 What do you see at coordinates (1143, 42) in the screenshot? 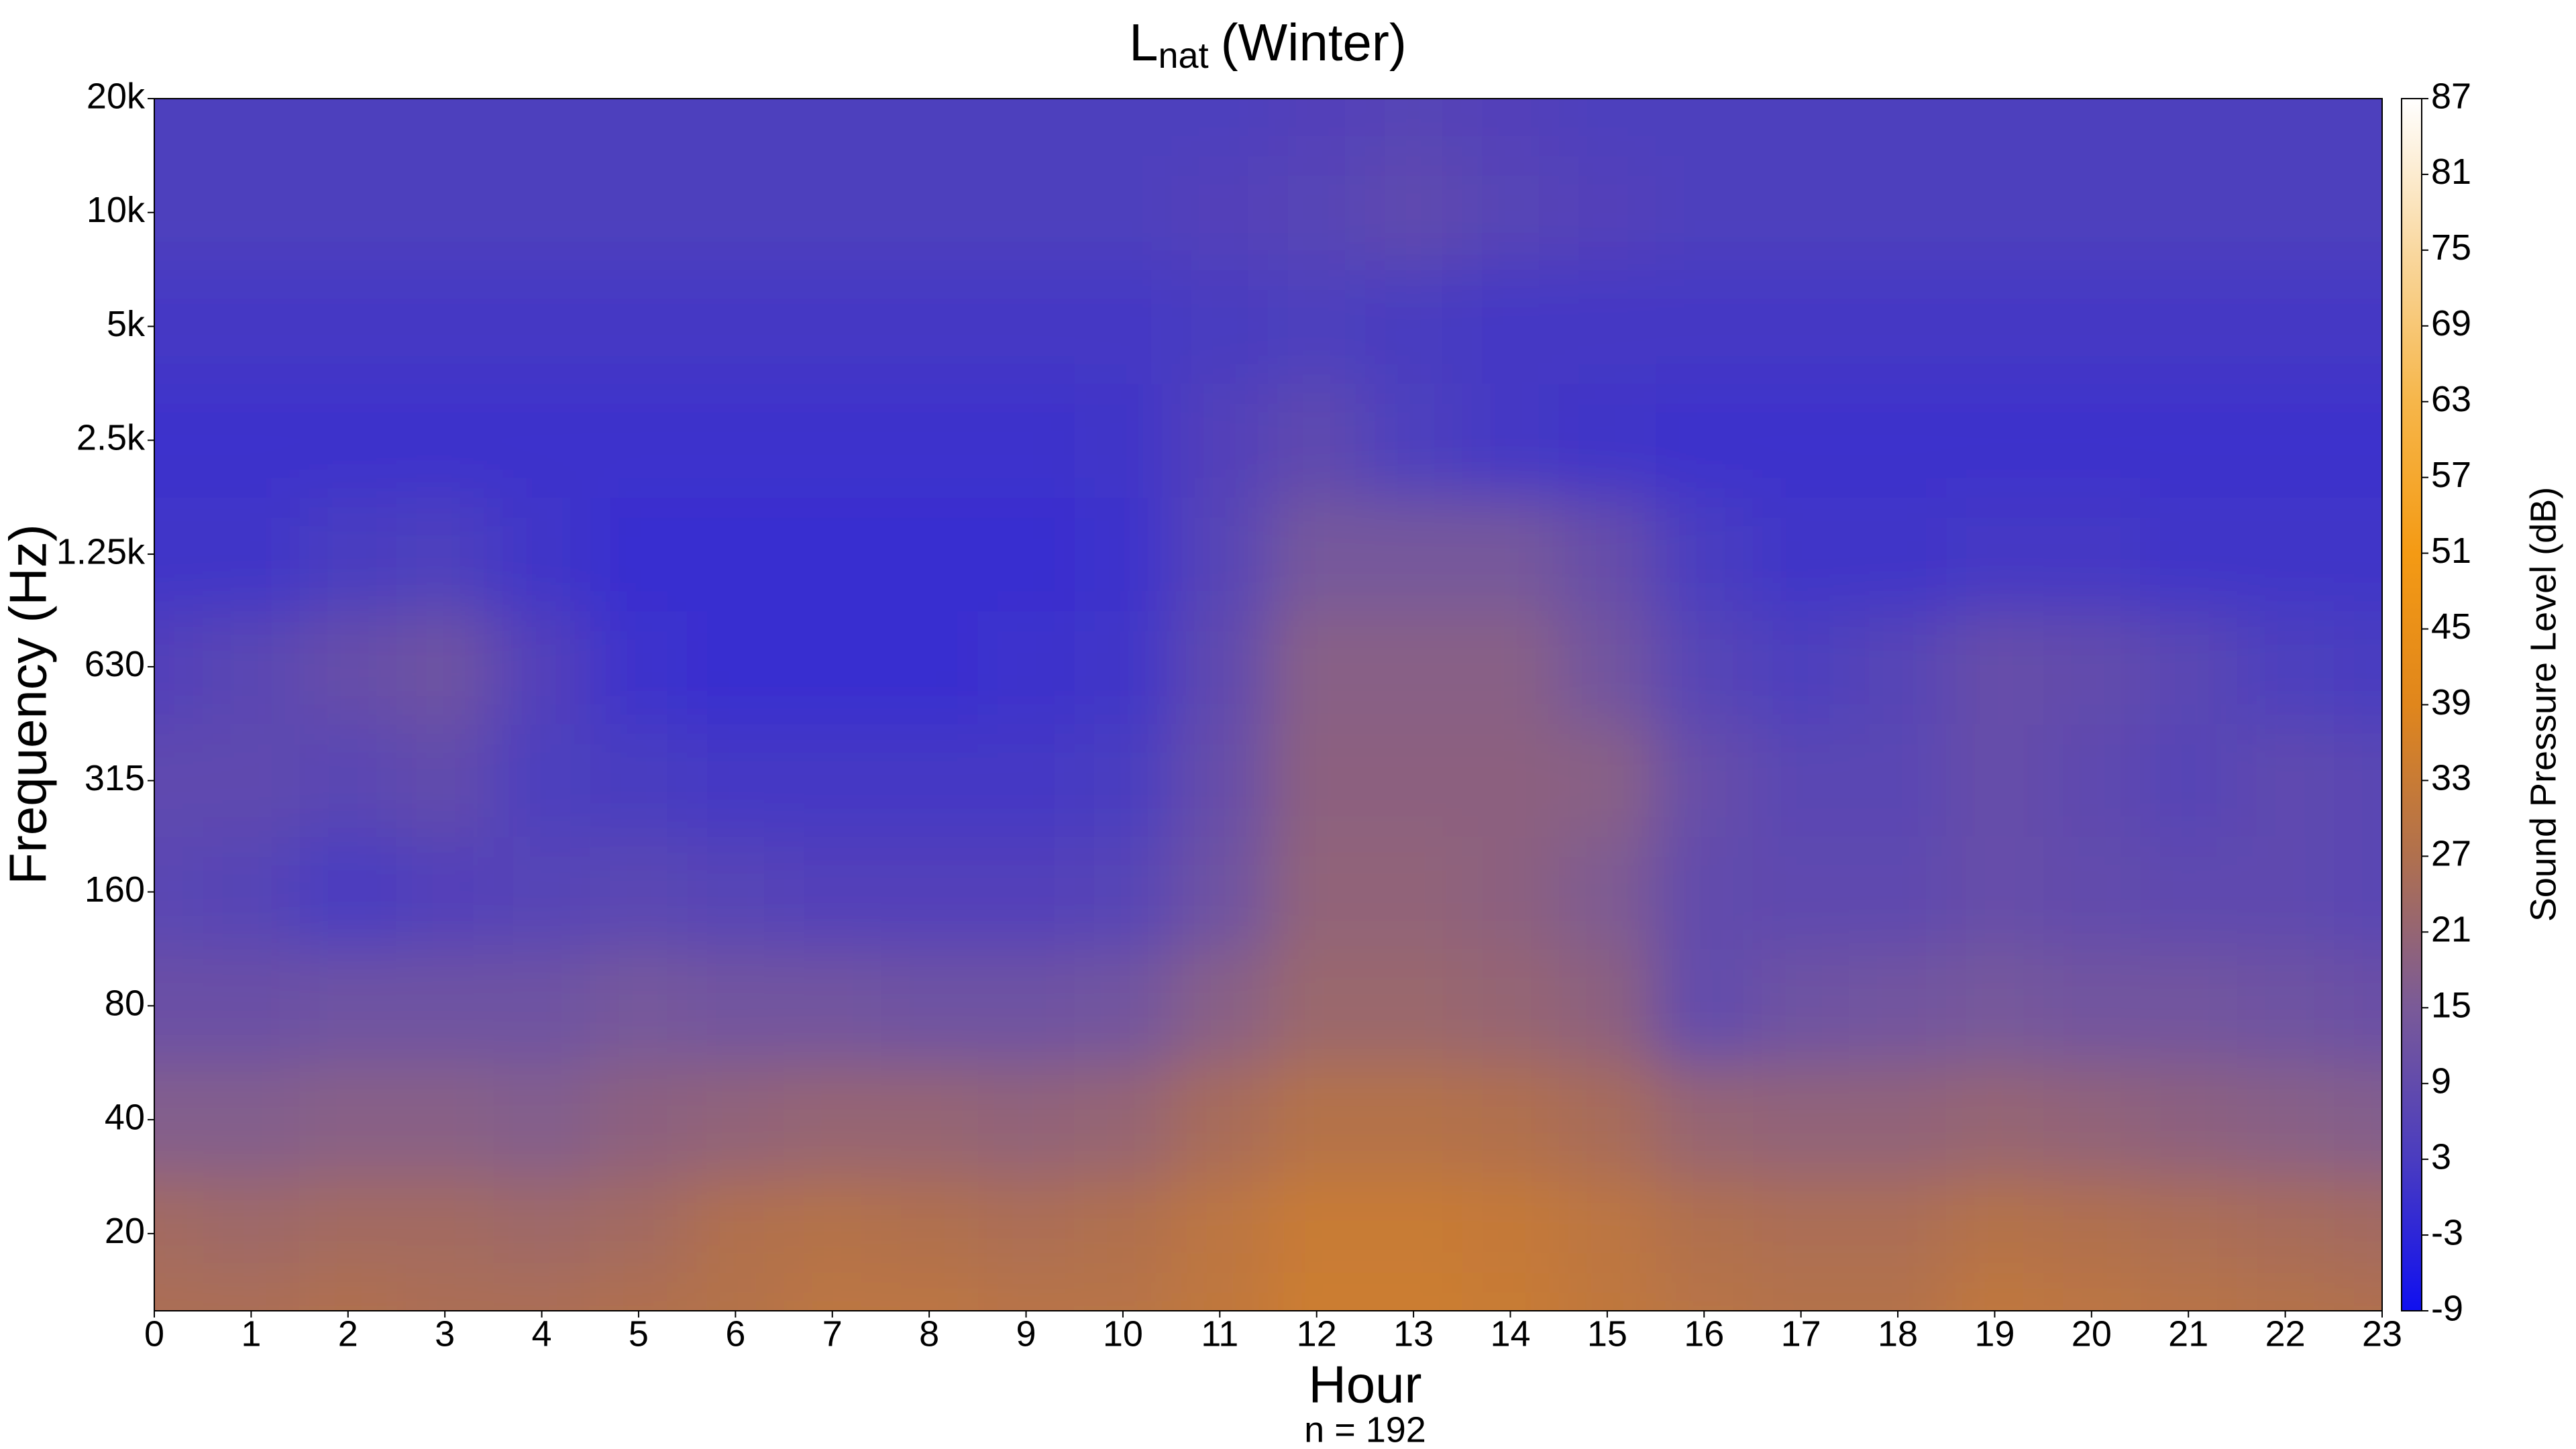
I see `title-main: L` at bounding box center [1143, 42].